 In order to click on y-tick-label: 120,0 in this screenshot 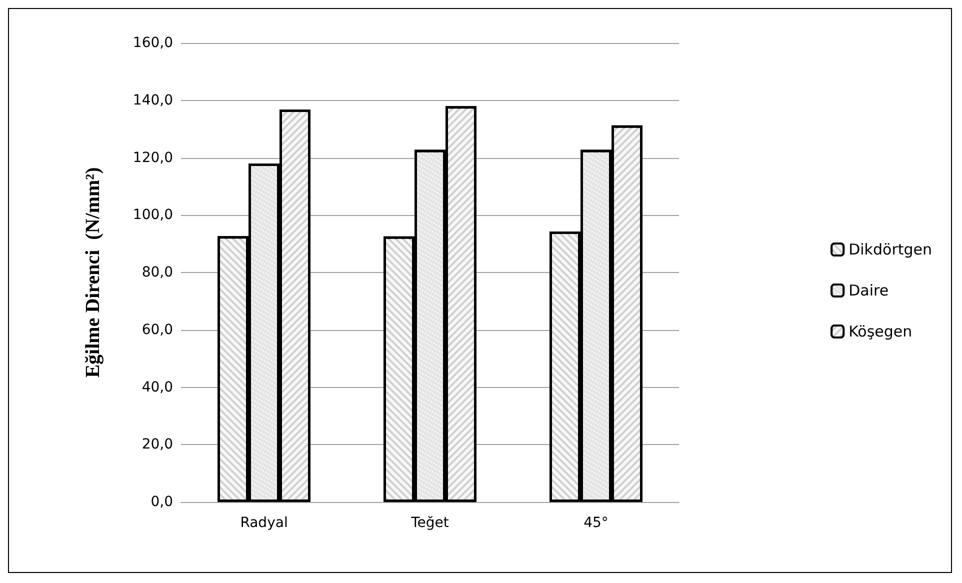, I will do `click(152, 158)`.